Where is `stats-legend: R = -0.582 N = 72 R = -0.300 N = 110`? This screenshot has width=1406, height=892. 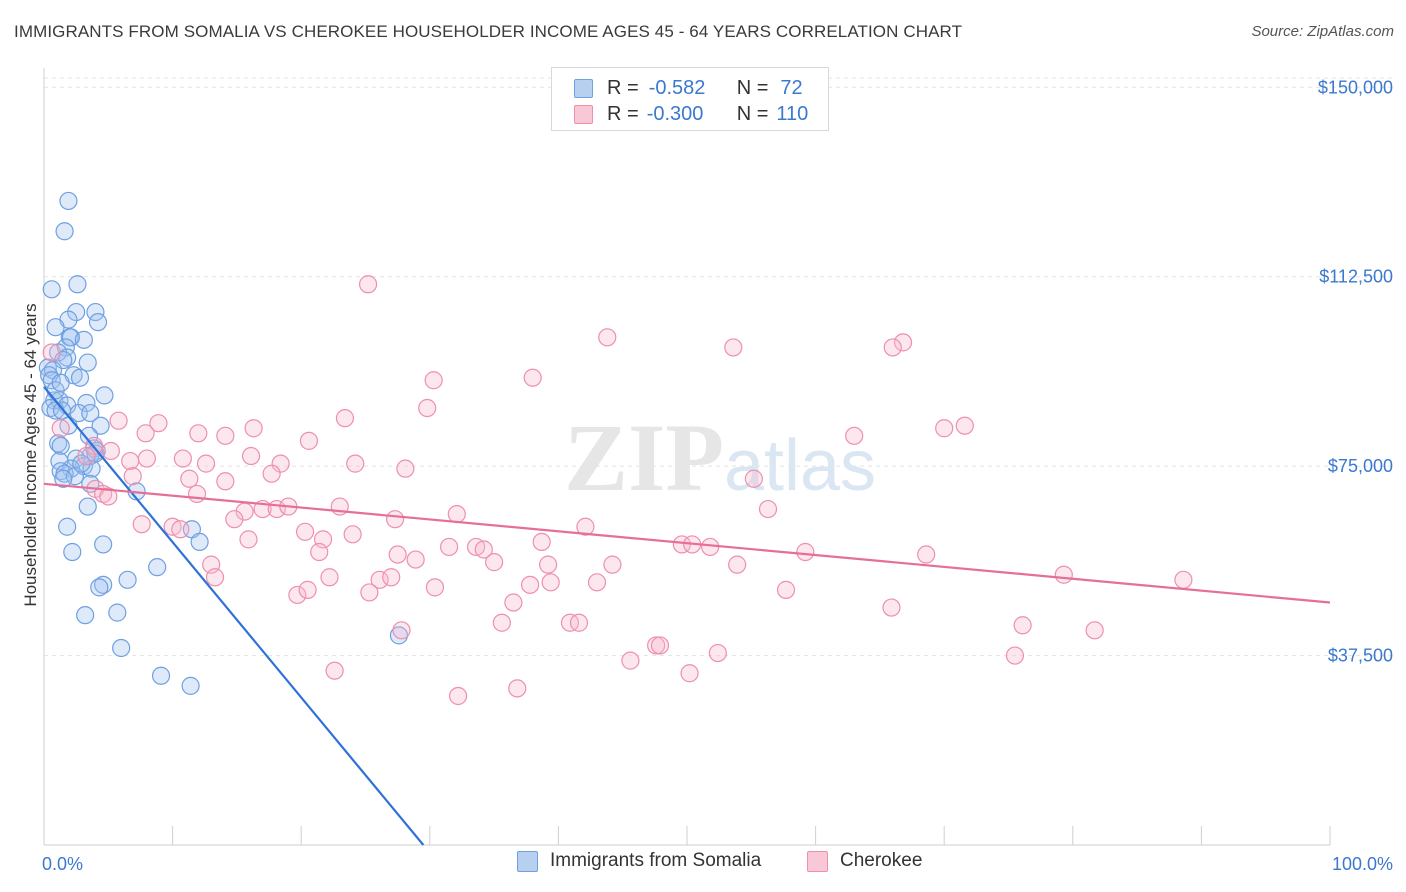 stats-legend: R = -0.582 N = 72 R = -0.300 N = 110 is located at coordinates (690, 99).